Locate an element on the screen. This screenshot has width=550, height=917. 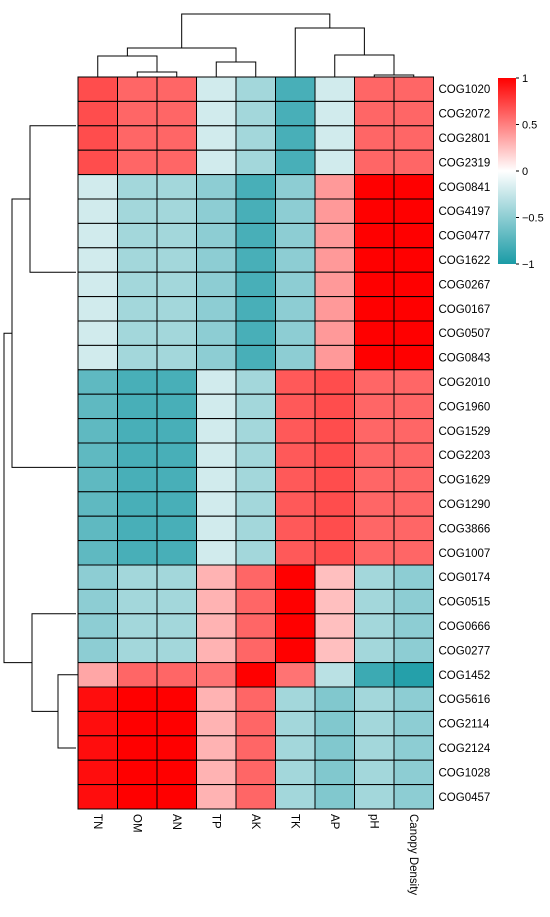
row-label: COG1028 is located at coordinates (465, 773).